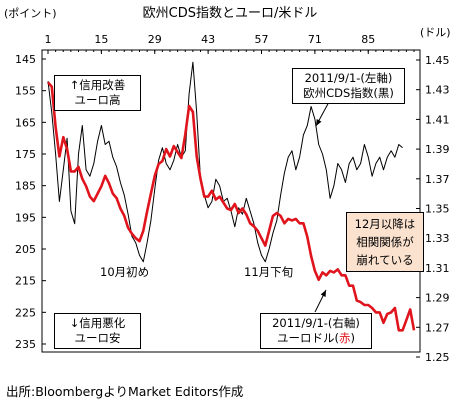 This screenshot has width=473, height=404. I want to click on left-tick-label: 225, so click(25, 312).